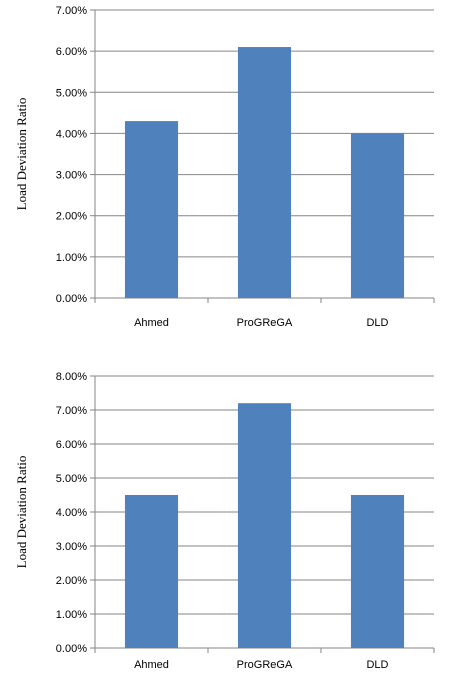 The image size is (451, 677). What do you see at coordinates (71, 377) in the screenshot?
I see `y-tick-label: 8.00%` at bounding box center [71, 377].